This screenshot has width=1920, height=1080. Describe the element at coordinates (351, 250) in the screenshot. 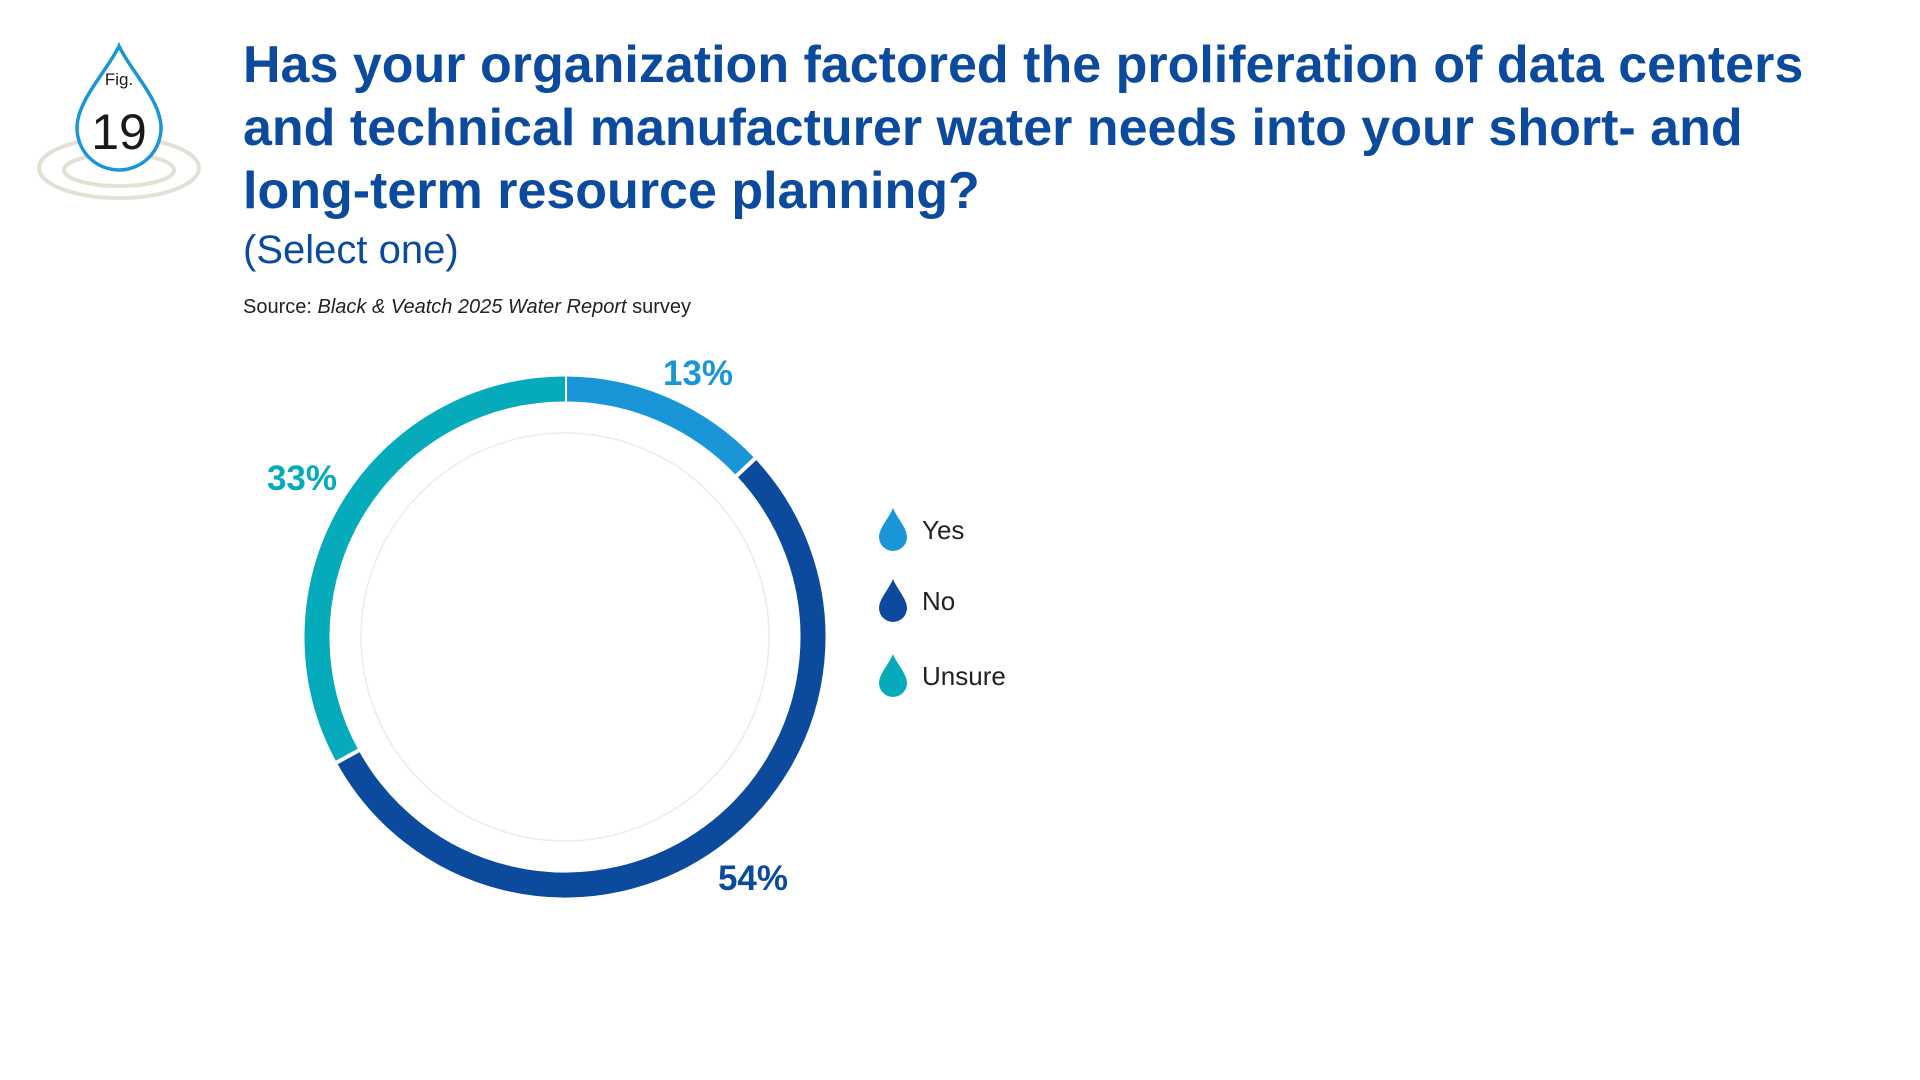

I see `chart-subtitle: (Select one)` at that location.